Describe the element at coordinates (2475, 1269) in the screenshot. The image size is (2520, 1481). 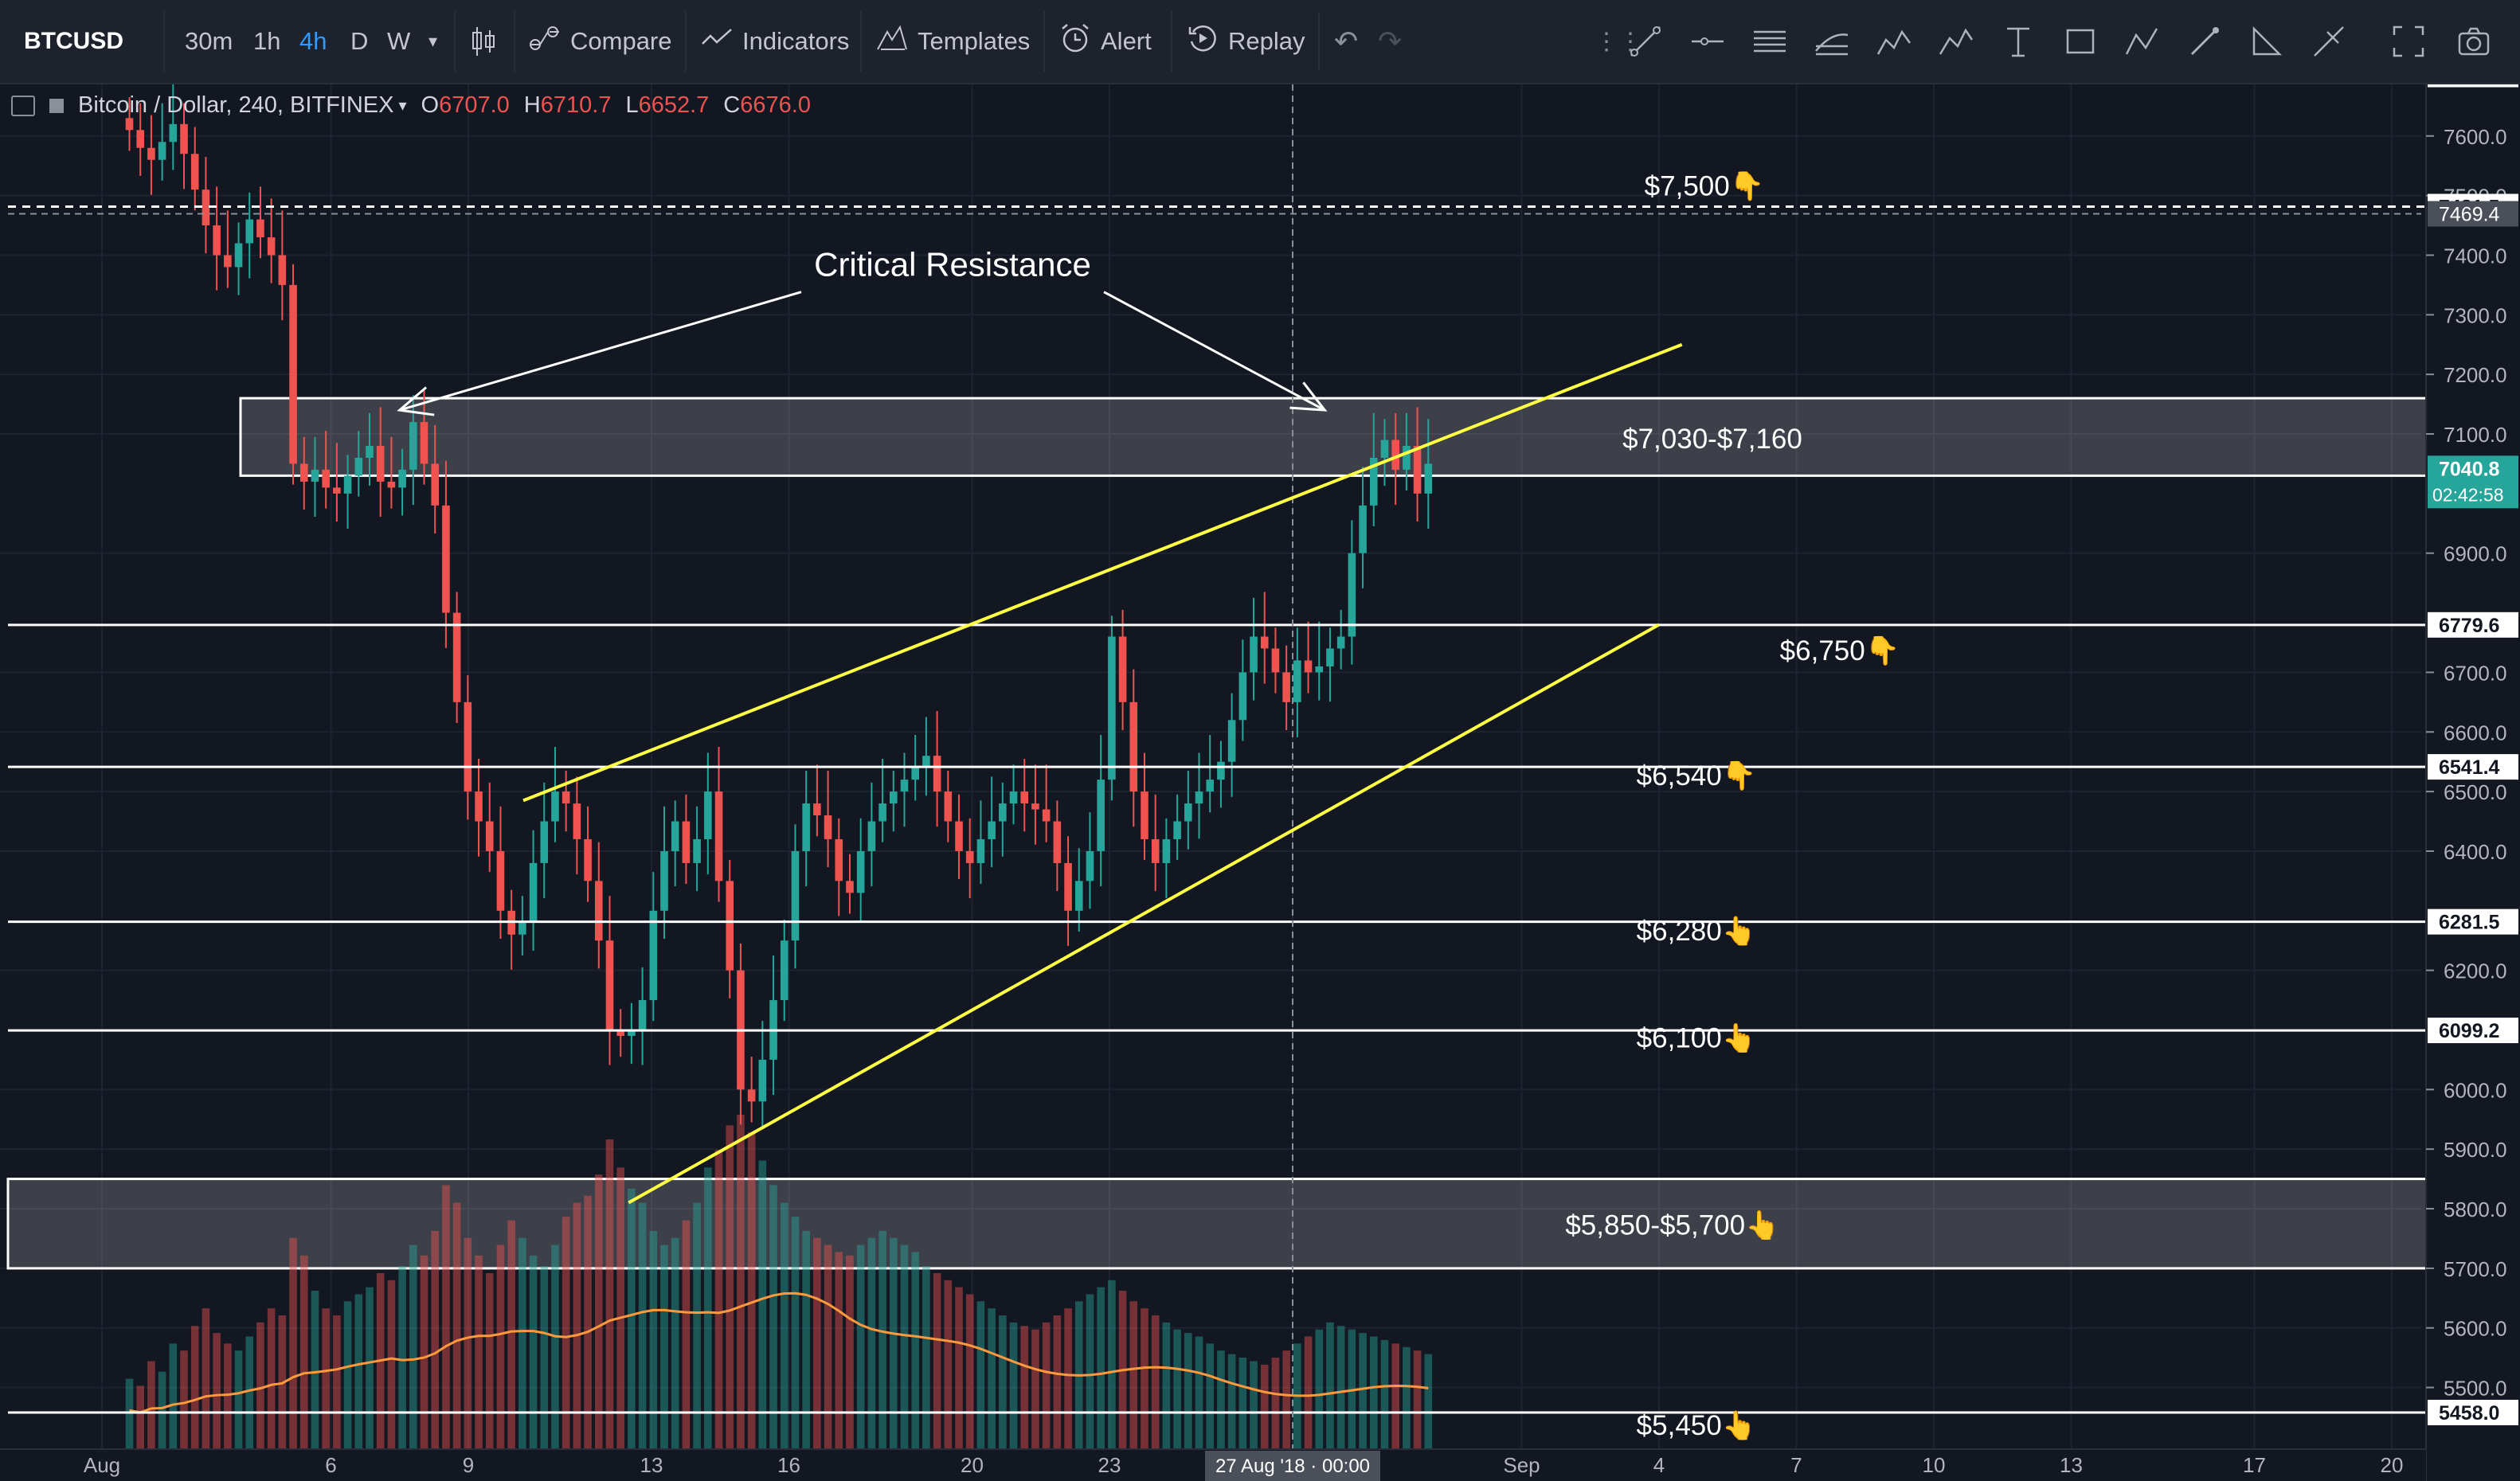
I see `price-tick-label: 5700.0` at that location.